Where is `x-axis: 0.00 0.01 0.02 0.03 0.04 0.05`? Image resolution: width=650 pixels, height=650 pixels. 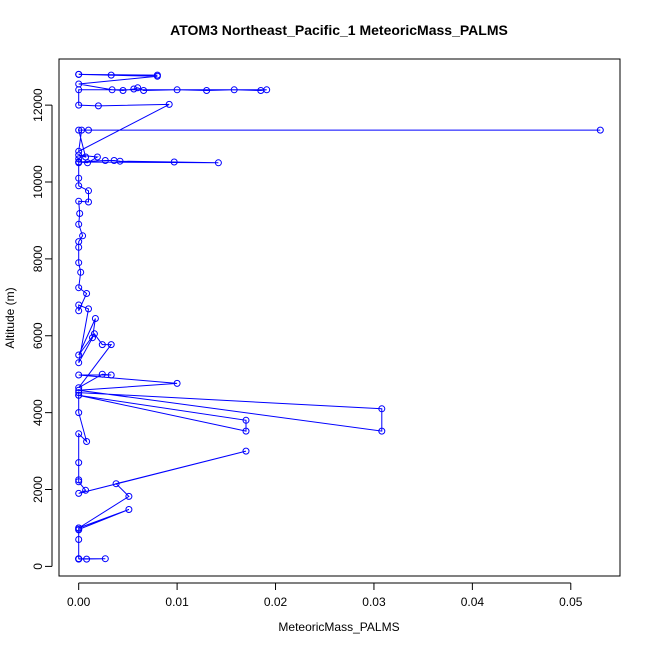 x-axis: 0.00 0.01 0.02 0.03 0.04 0.05 is located at coordinates (325, 595).